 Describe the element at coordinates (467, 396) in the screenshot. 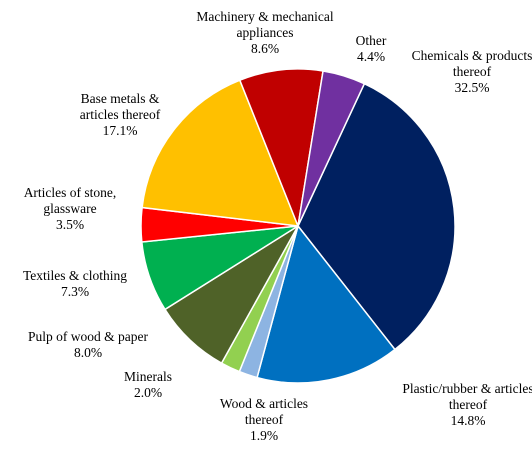

I see `category-label: Plastic/rubber & articles thereof` at that location.